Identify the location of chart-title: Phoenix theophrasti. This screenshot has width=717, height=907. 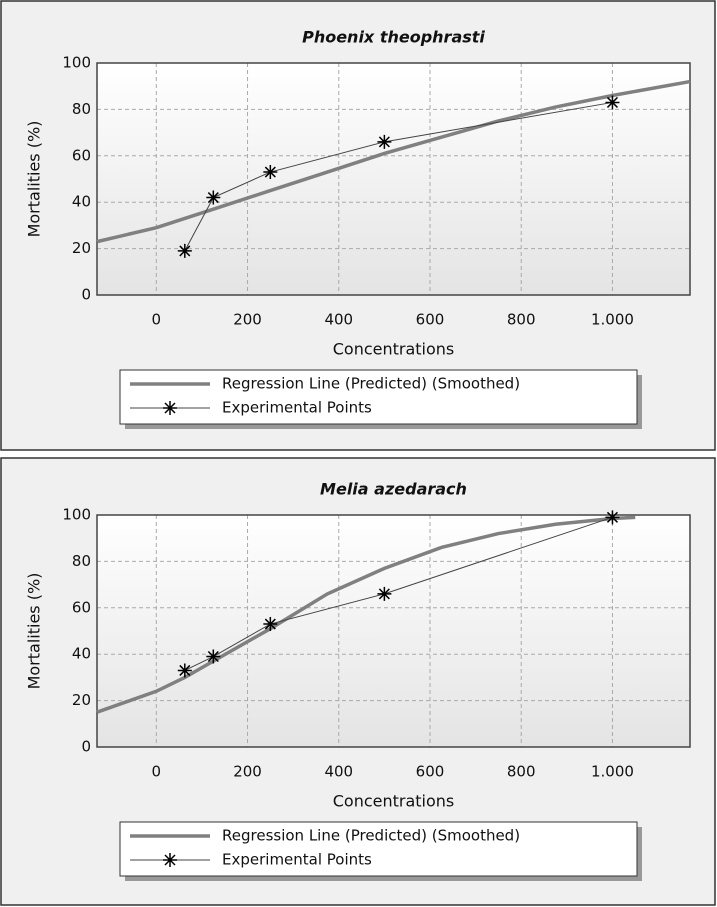
(393, 37).